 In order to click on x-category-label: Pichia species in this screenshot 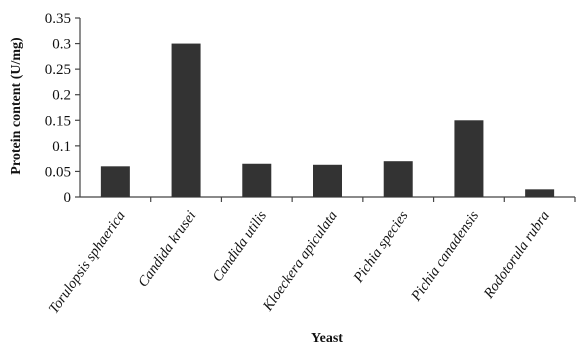, I will do `click(381, 247)`.